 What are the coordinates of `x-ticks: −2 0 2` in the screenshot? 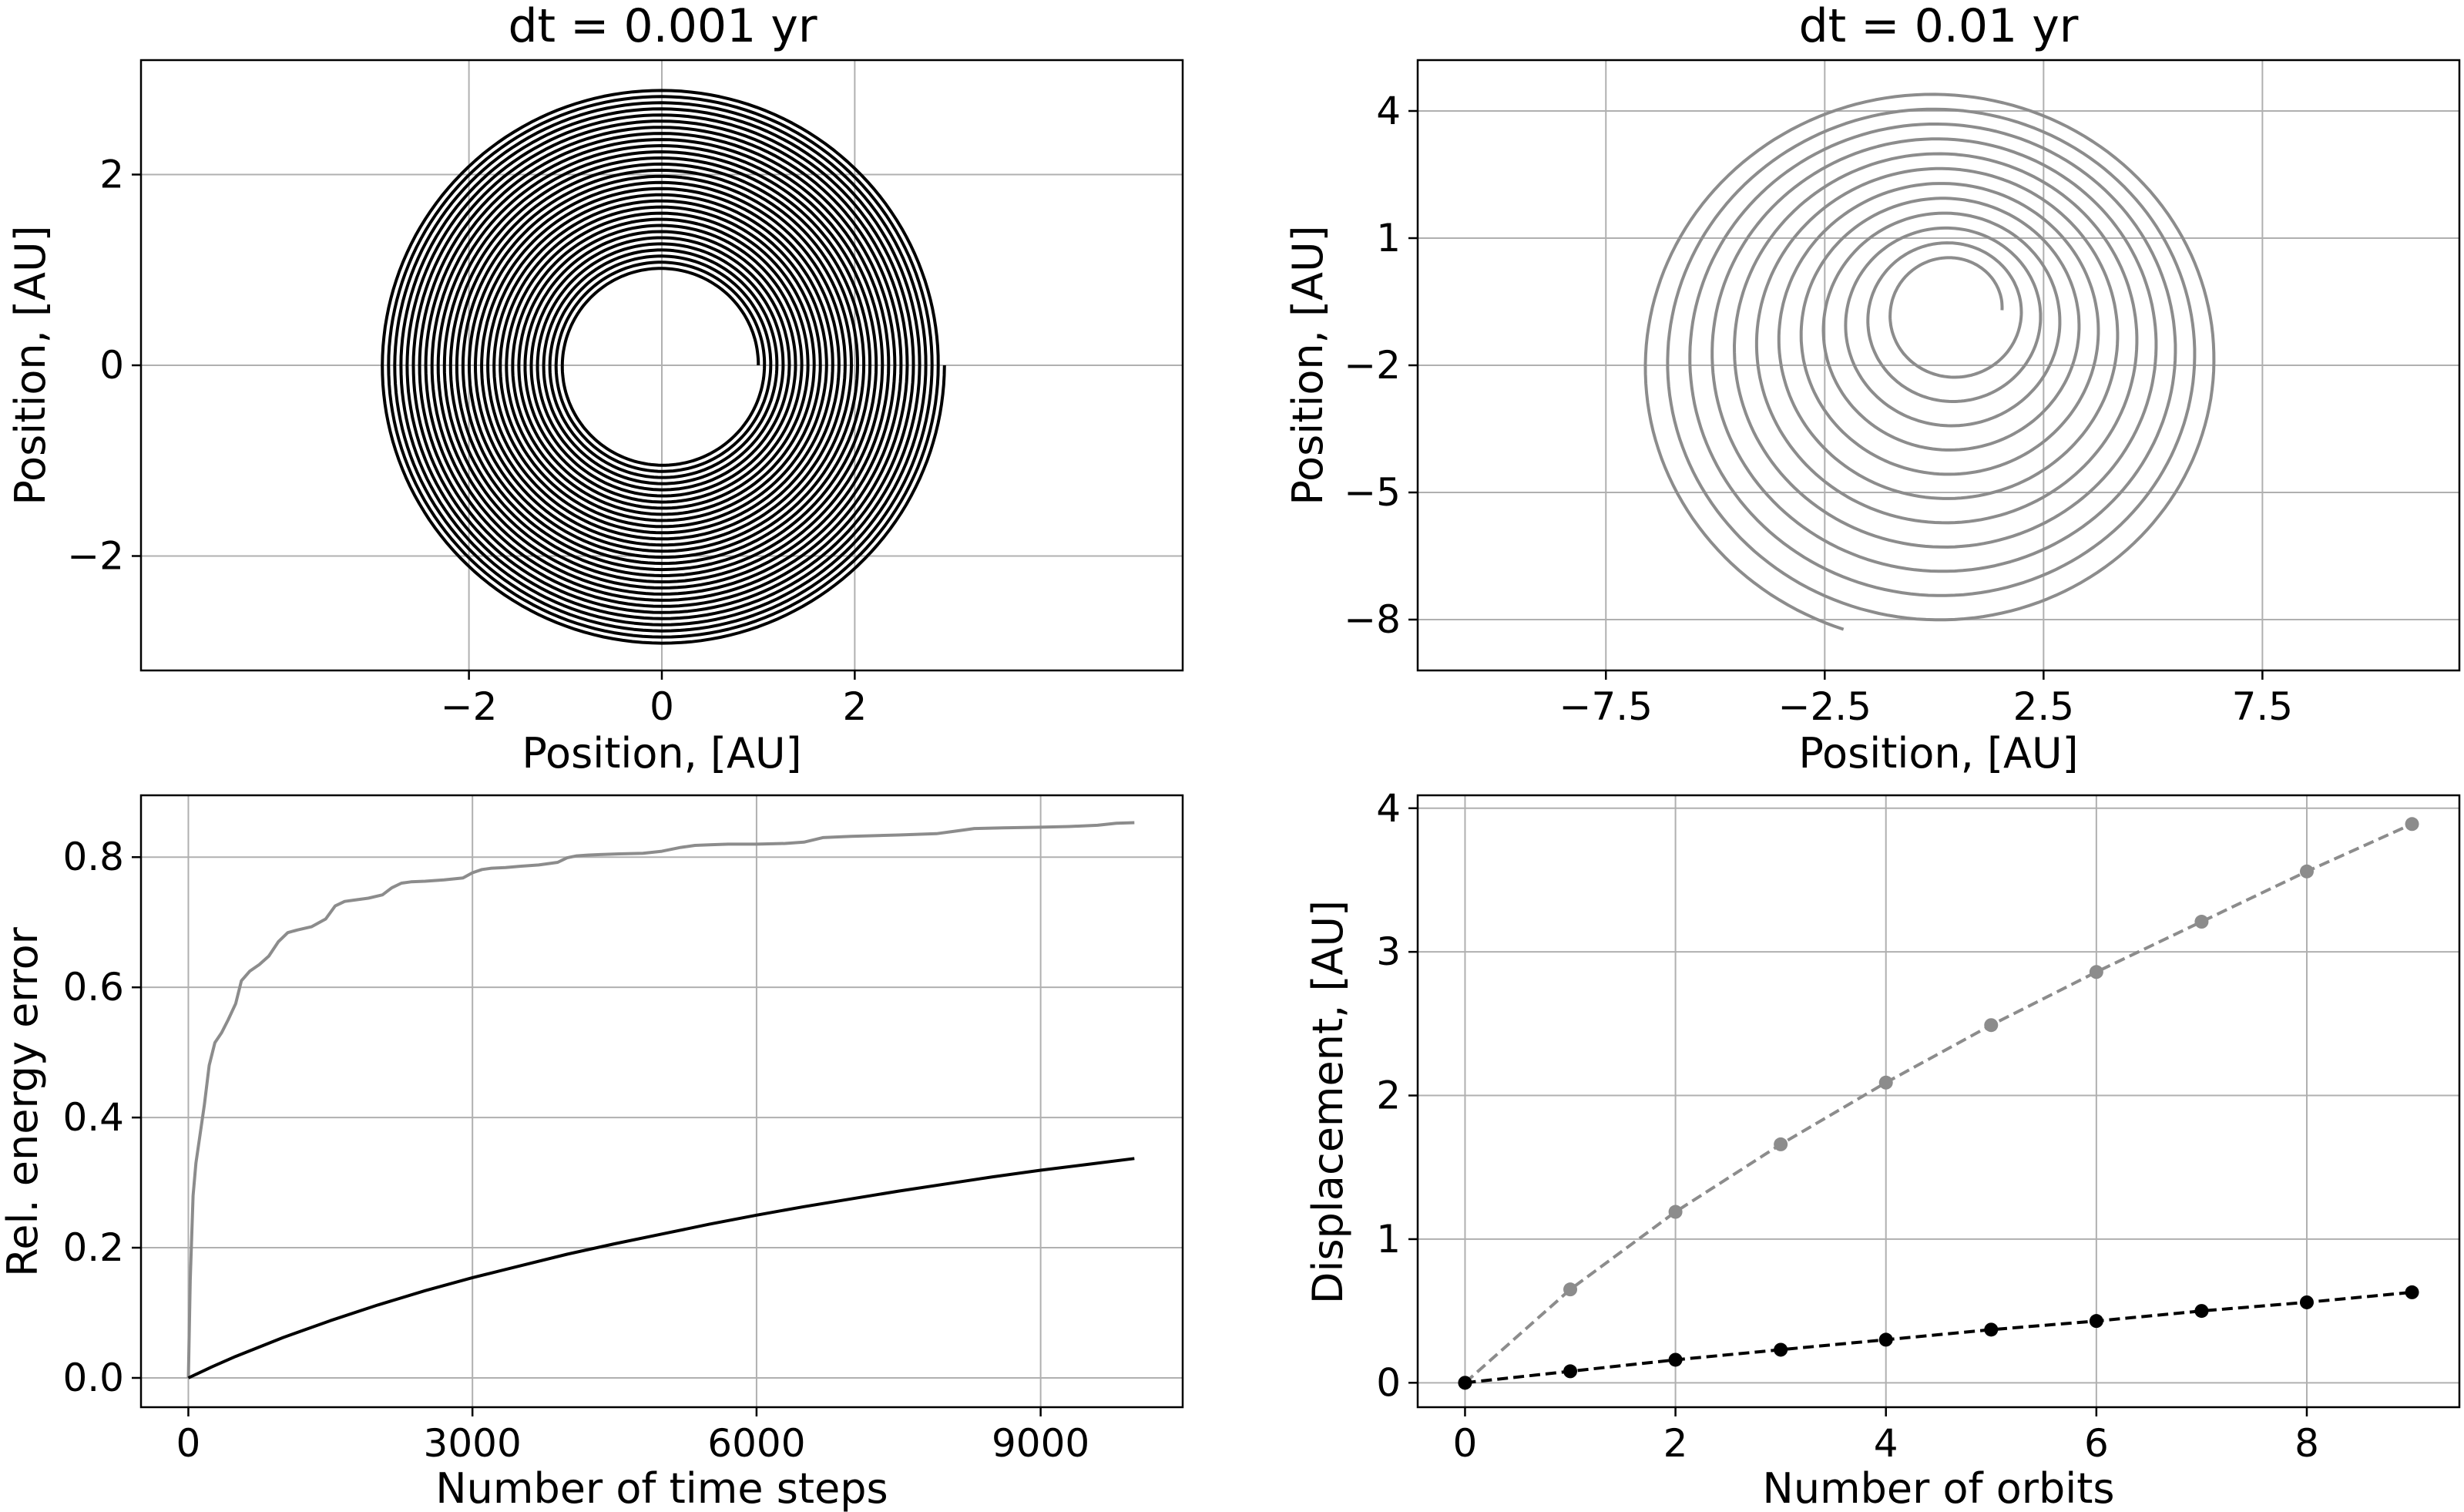 It's located at (654, 700).